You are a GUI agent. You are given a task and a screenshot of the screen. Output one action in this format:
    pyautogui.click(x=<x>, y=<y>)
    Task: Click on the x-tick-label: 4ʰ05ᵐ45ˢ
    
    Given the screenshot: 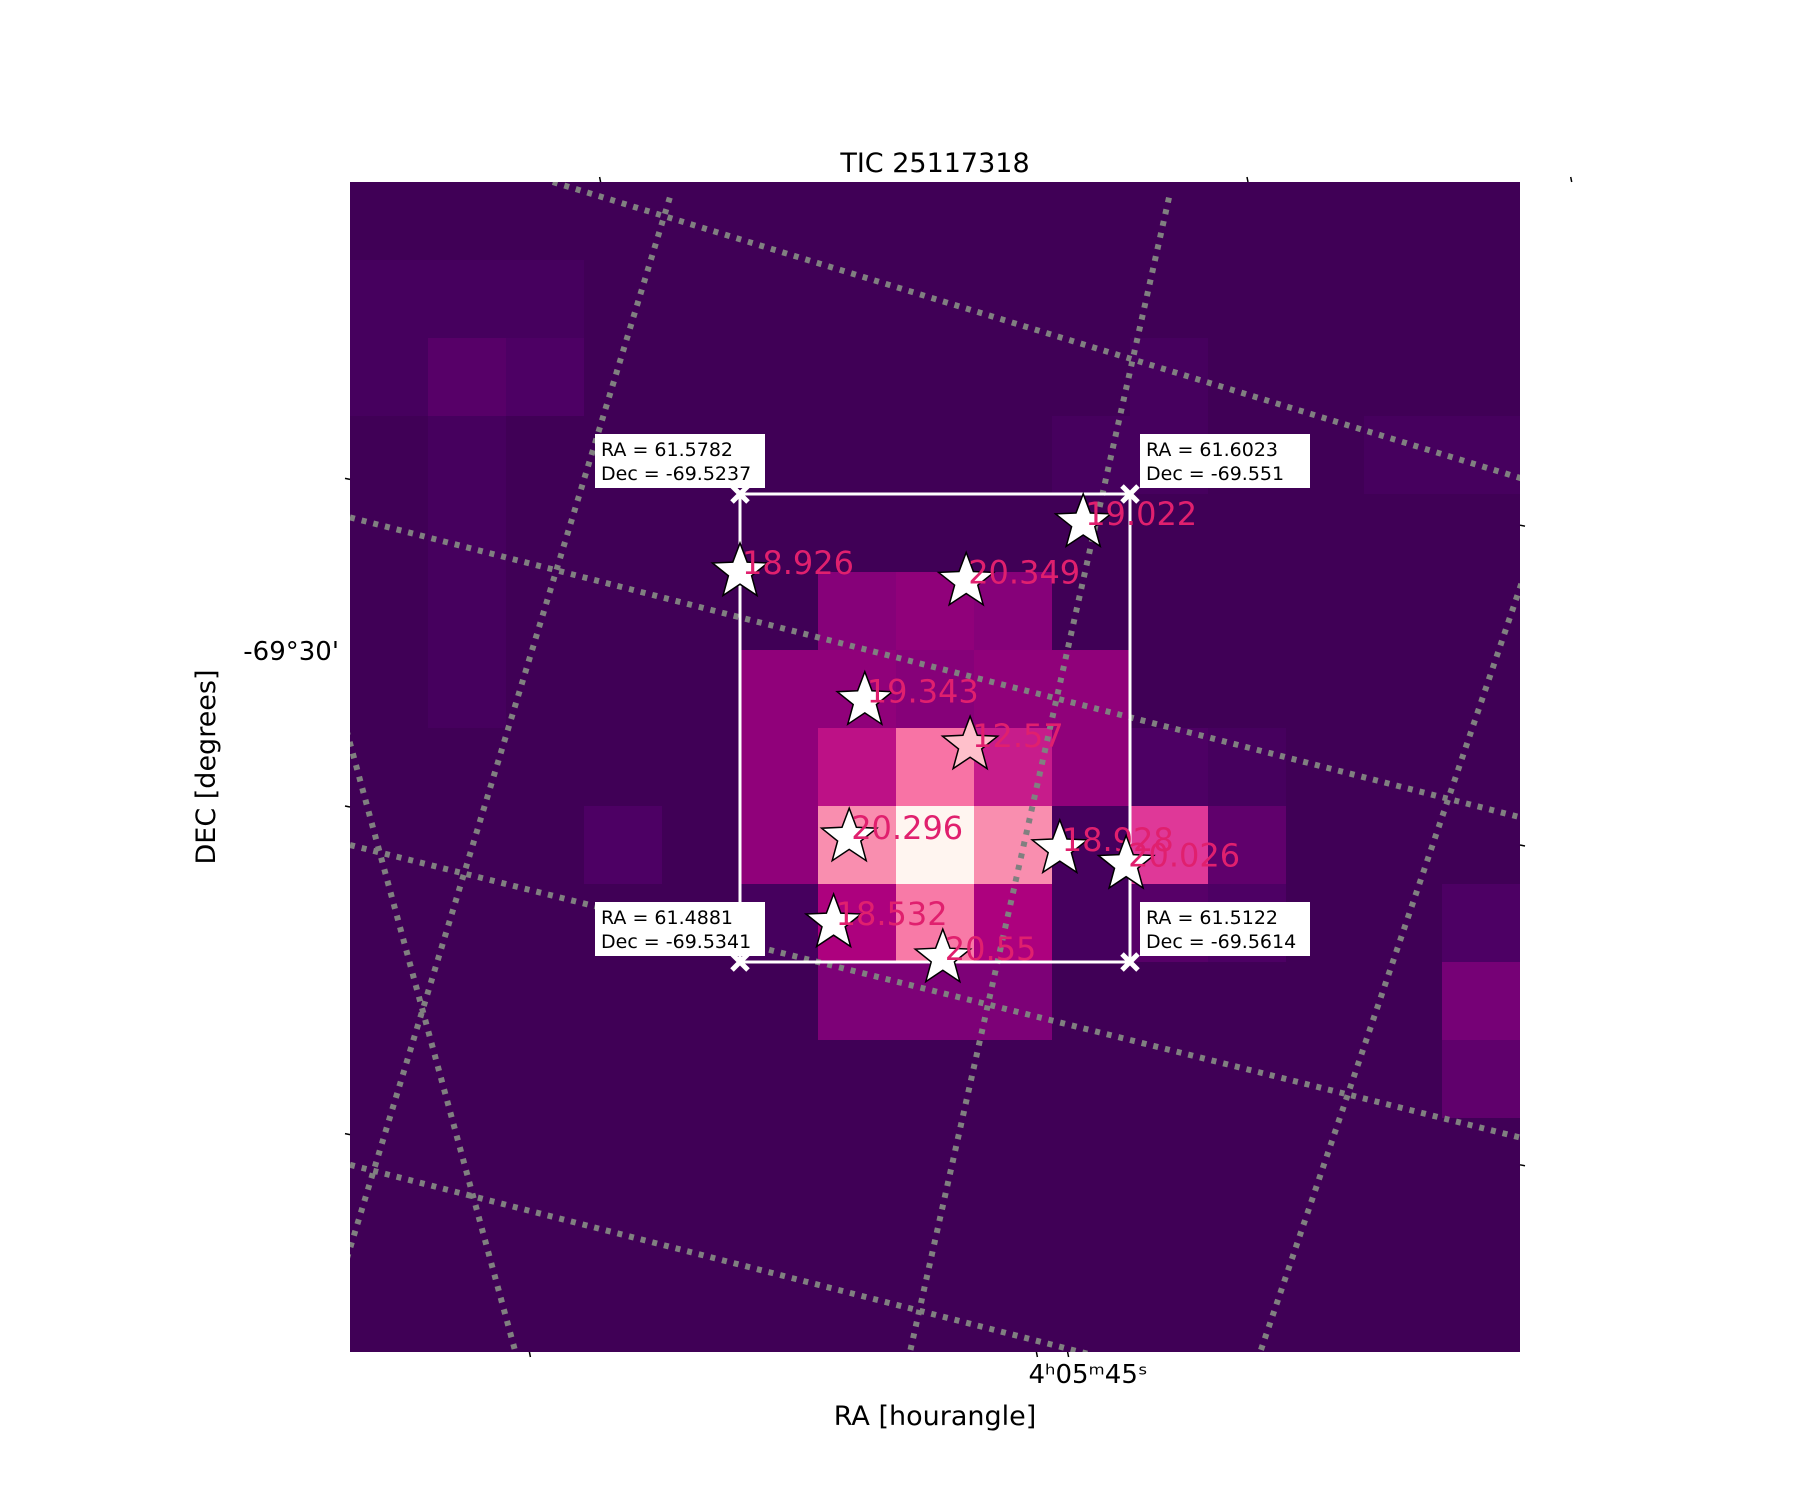 What is the action you would take?
    pyautogui.click(x=1087, y=1375)
    